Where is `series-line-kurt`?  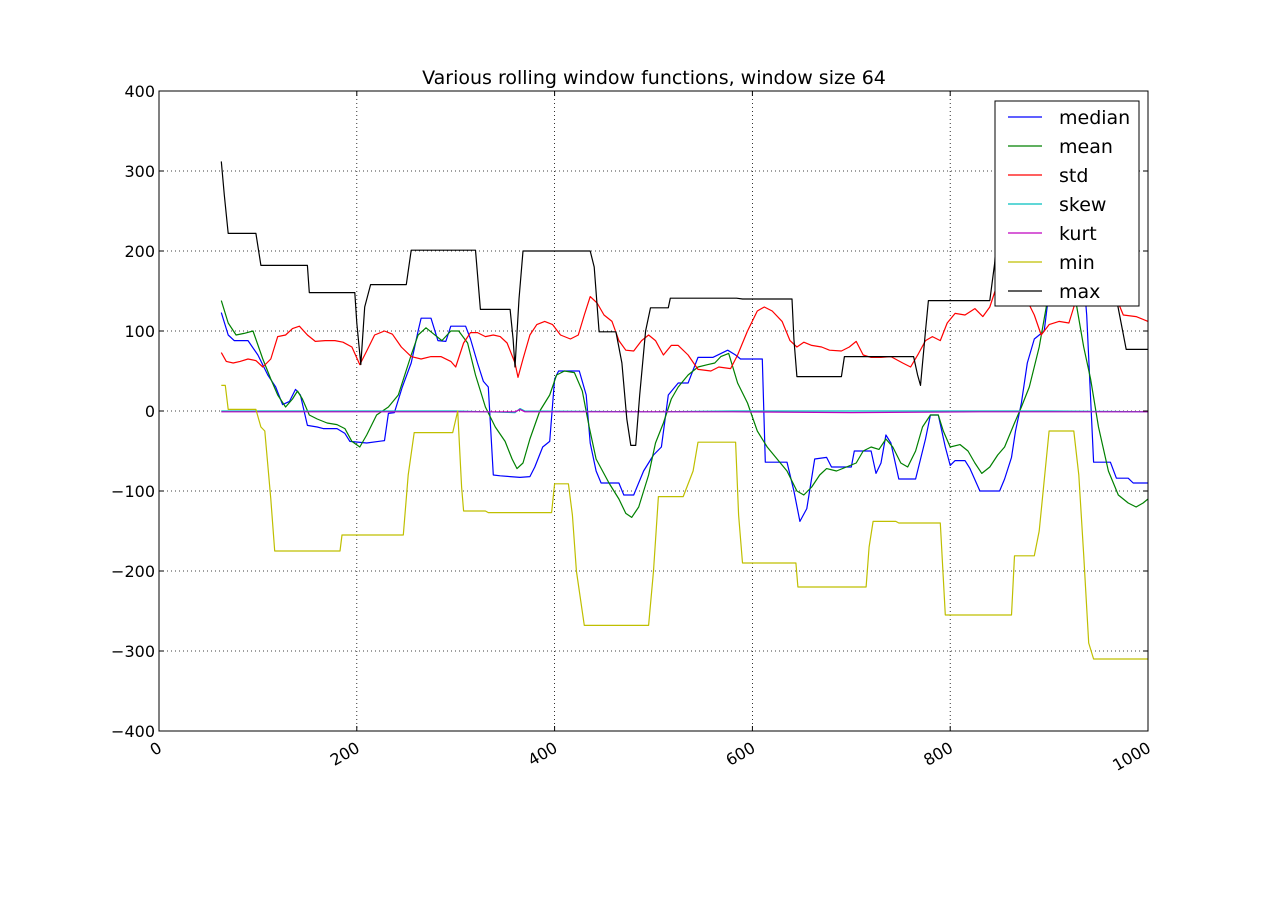
series-line-kurt is located at coordinates (684, 411).